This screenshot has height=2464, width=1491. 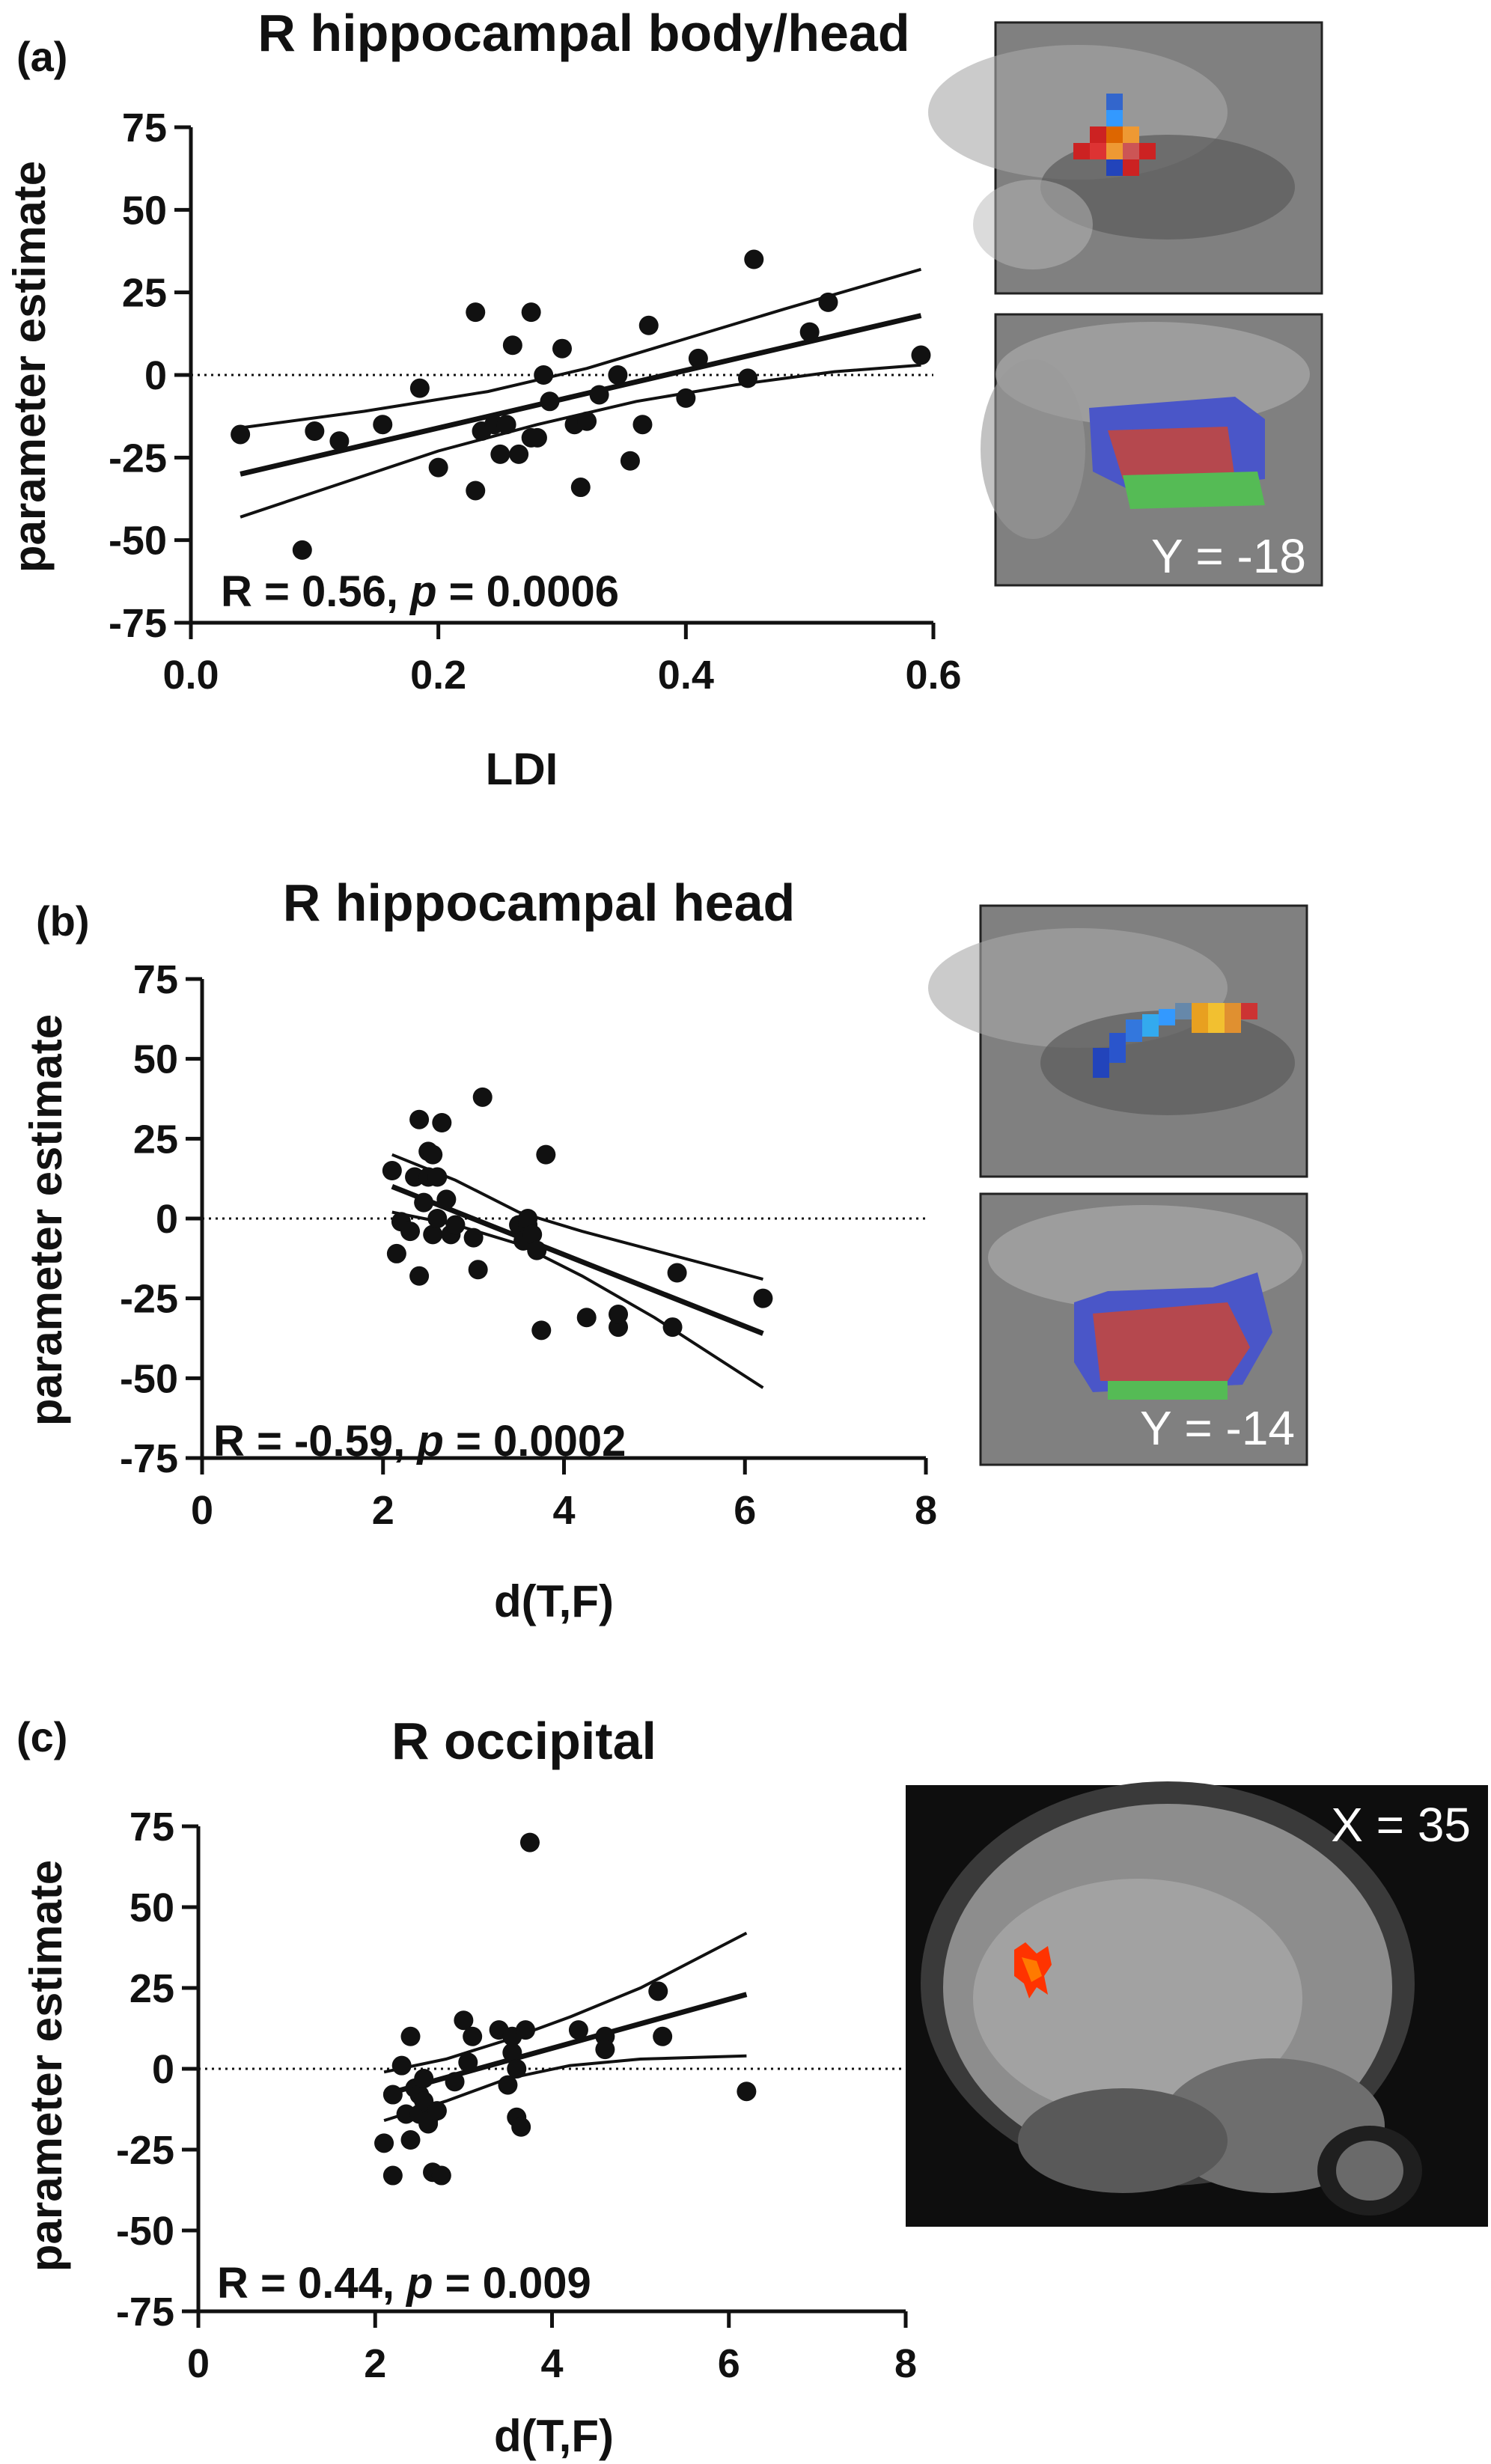 What do you see at coordinates (1197, 2004) in the screenshot?
I see `panel-c-sagittal-slice: X = 35` at bounding box center [1197, 2004].